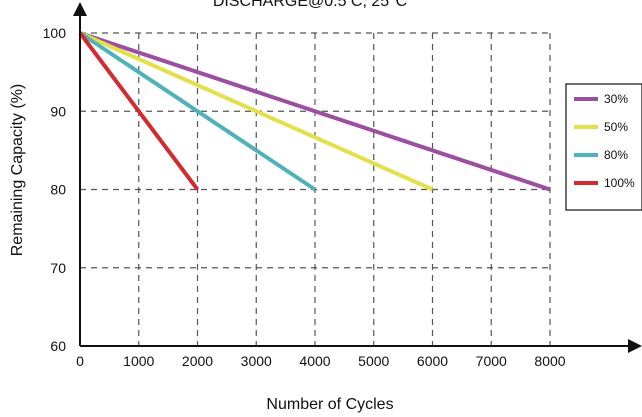 This screenshot has height=417, width=642. I want to click on legend-label: 80%, so click(616, 155).